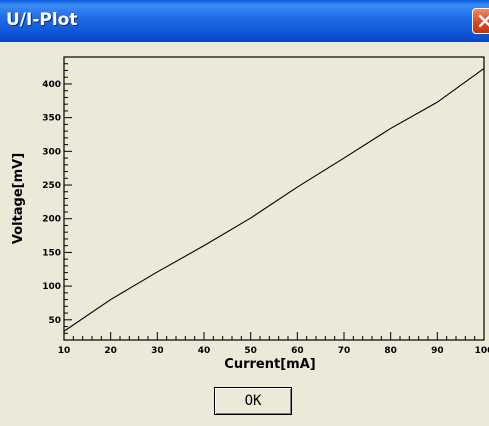  Describe the element at coordinates (51, 152) in the screenshot. I see `y-tick-label: 300` at that location.